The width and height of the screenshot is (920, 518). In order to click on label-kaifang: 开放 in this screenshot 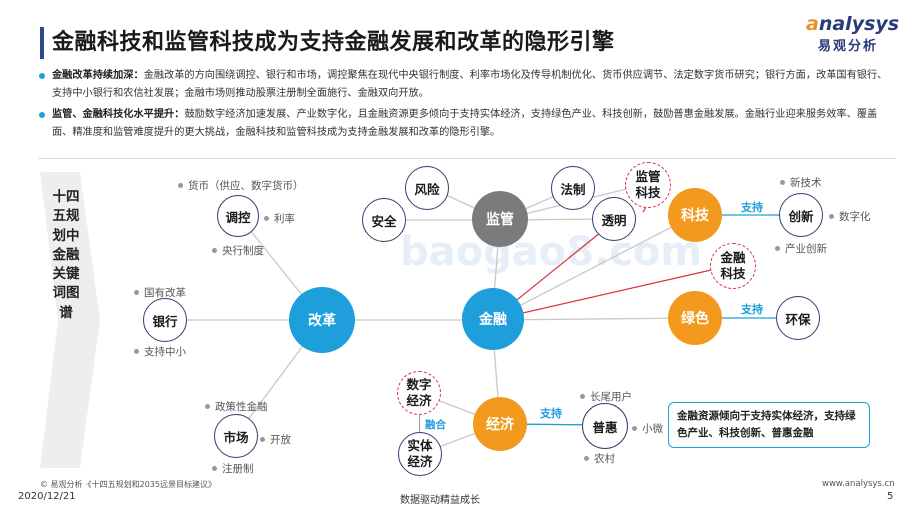, I will do `click(275, 439)`.